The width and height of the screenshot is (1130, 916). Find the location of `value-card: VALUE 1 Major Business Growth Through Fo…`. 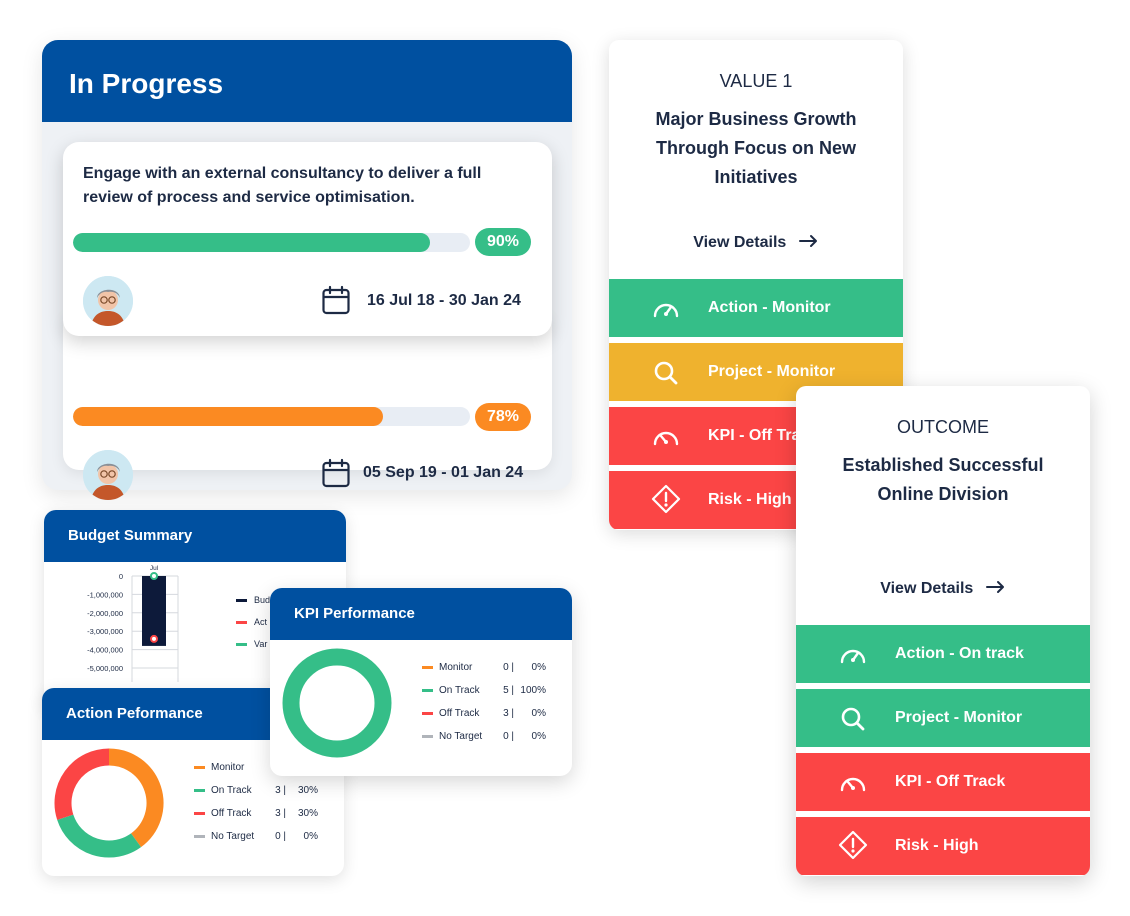

value-card: VALUE 1 Major Business Growth Through Fo… is located at coordinates (756, 285).